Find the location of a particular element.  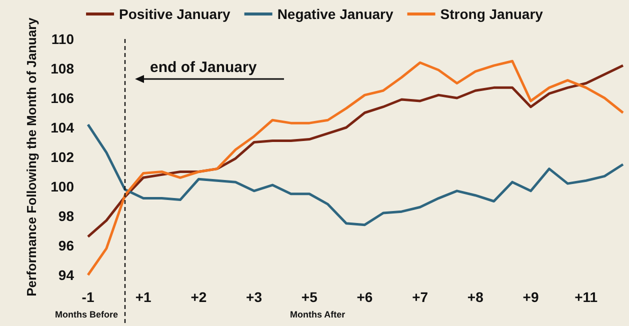

x-tick-label: +5 is located at coordinates (309, 297).